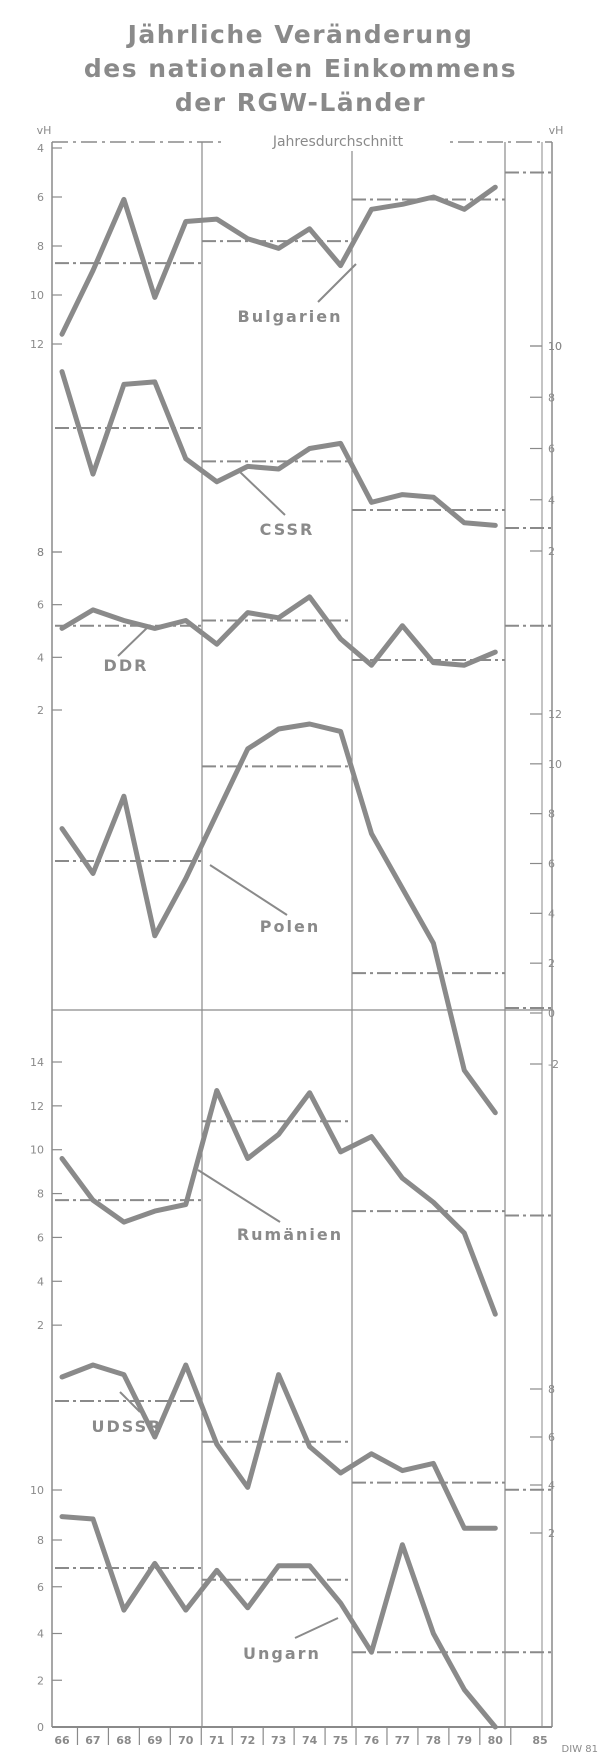  What do you see at coordinates (262, 493) in the screenshot?
I see `cssr-label-connector` at bounding box center [262, 493].